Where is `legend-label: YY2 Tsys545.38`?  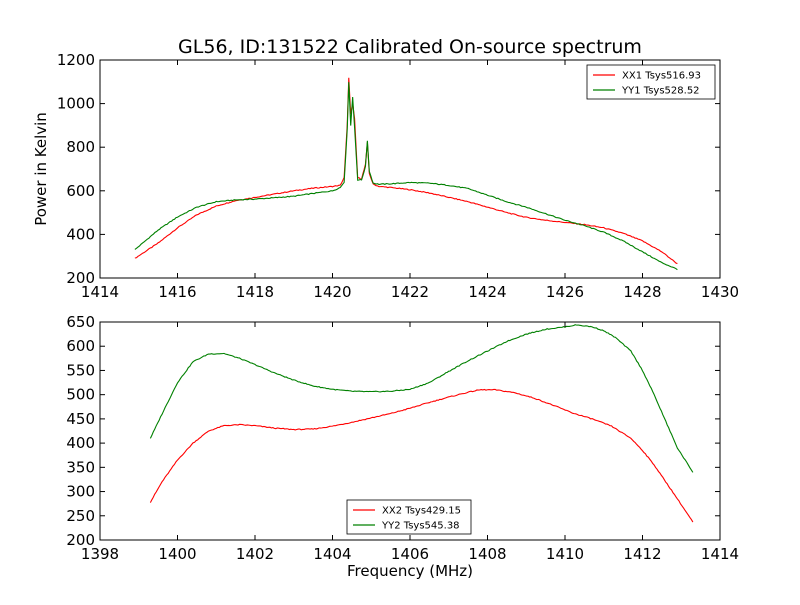
legend-label: YY2 Tsys545.38 is located at coordinates (420, 526).